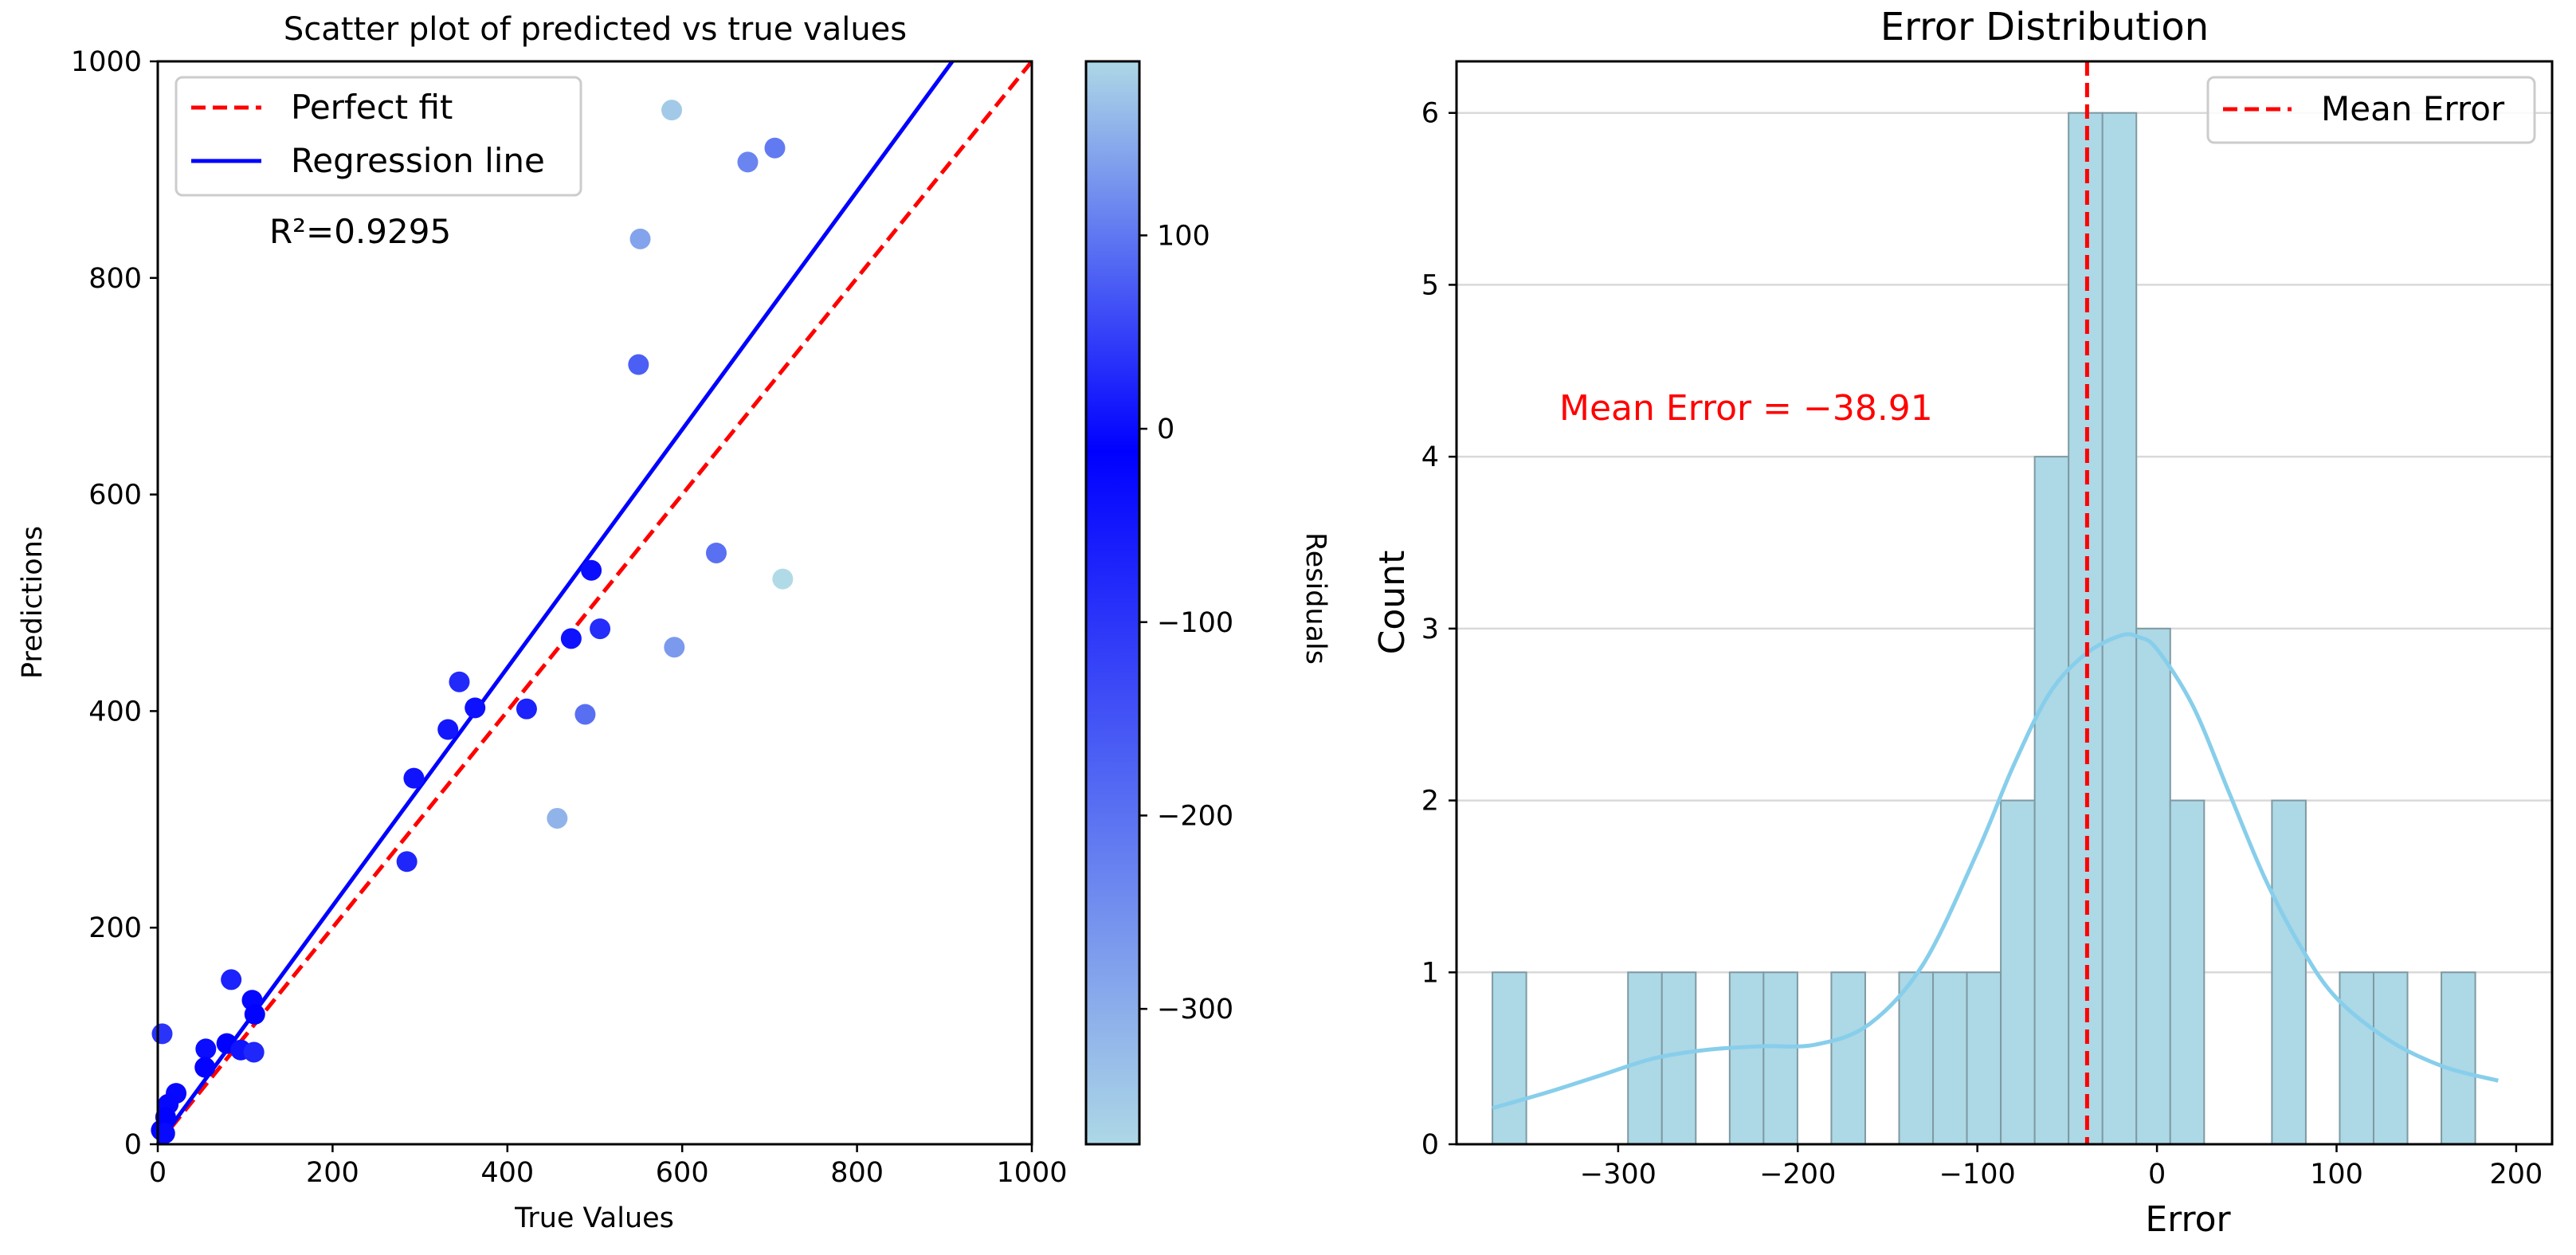 The width and height of the screenshot is (2576, 1255). What do you see at coordinates (682, 1173) in the screenshot?
I see `scatter-x-tick-label: 600` at bounding box center [682, 1173].